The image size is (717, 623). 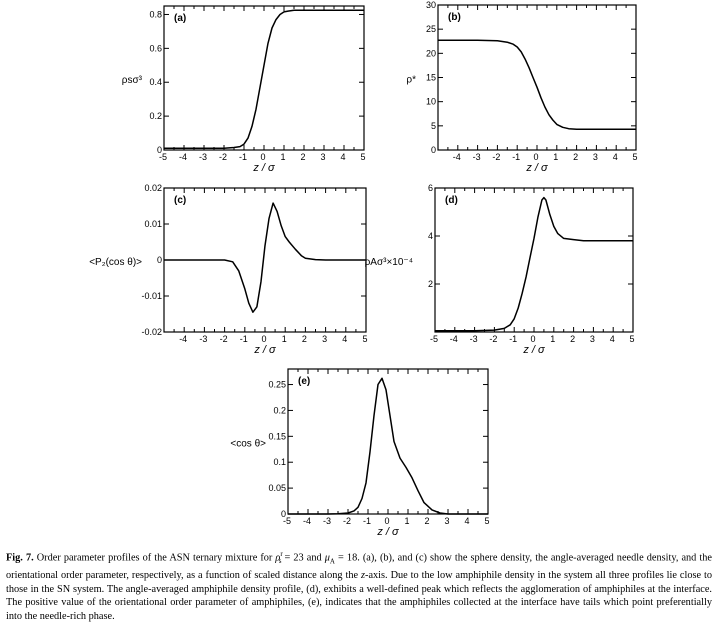 I want to click on panel-a-x-tick-label: 2, so click(x=302, y=157).